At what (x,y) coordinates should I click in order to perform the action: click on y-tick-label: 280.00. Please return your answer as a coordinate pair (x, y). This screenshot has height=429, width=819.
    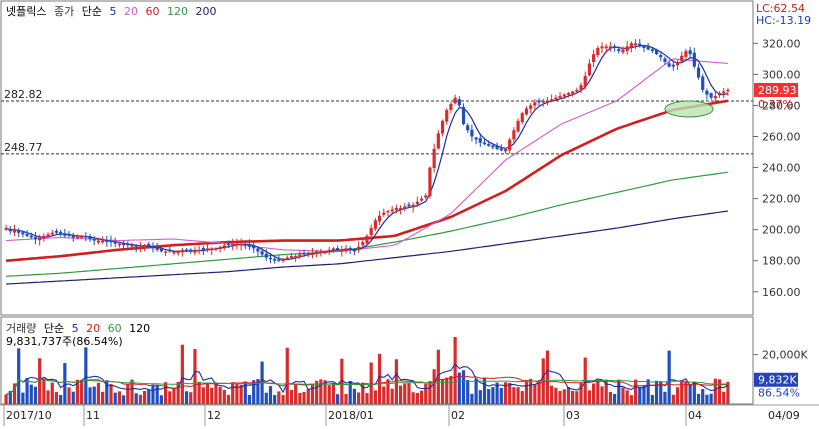
    Looking at the image, I should click on (781, 105).